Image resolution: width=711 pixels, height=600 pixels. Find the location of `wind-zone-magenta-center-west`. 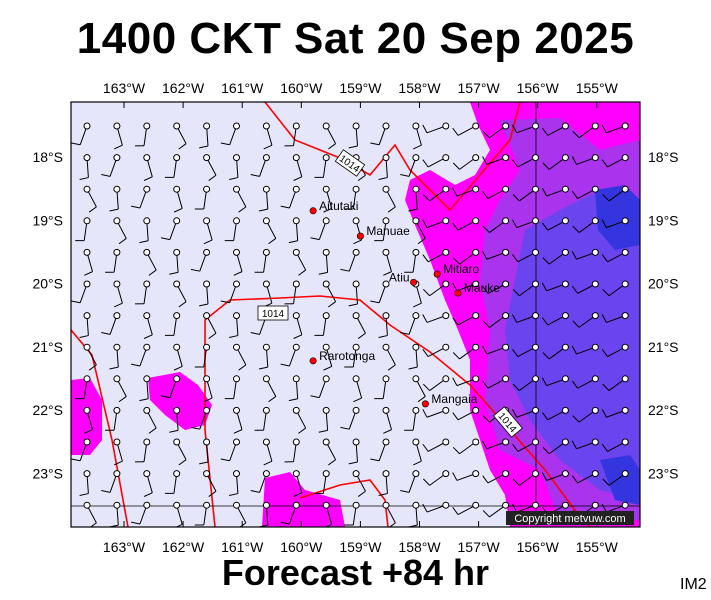

wind-zone-magenta-center-west is located at coordinates (180, 401).